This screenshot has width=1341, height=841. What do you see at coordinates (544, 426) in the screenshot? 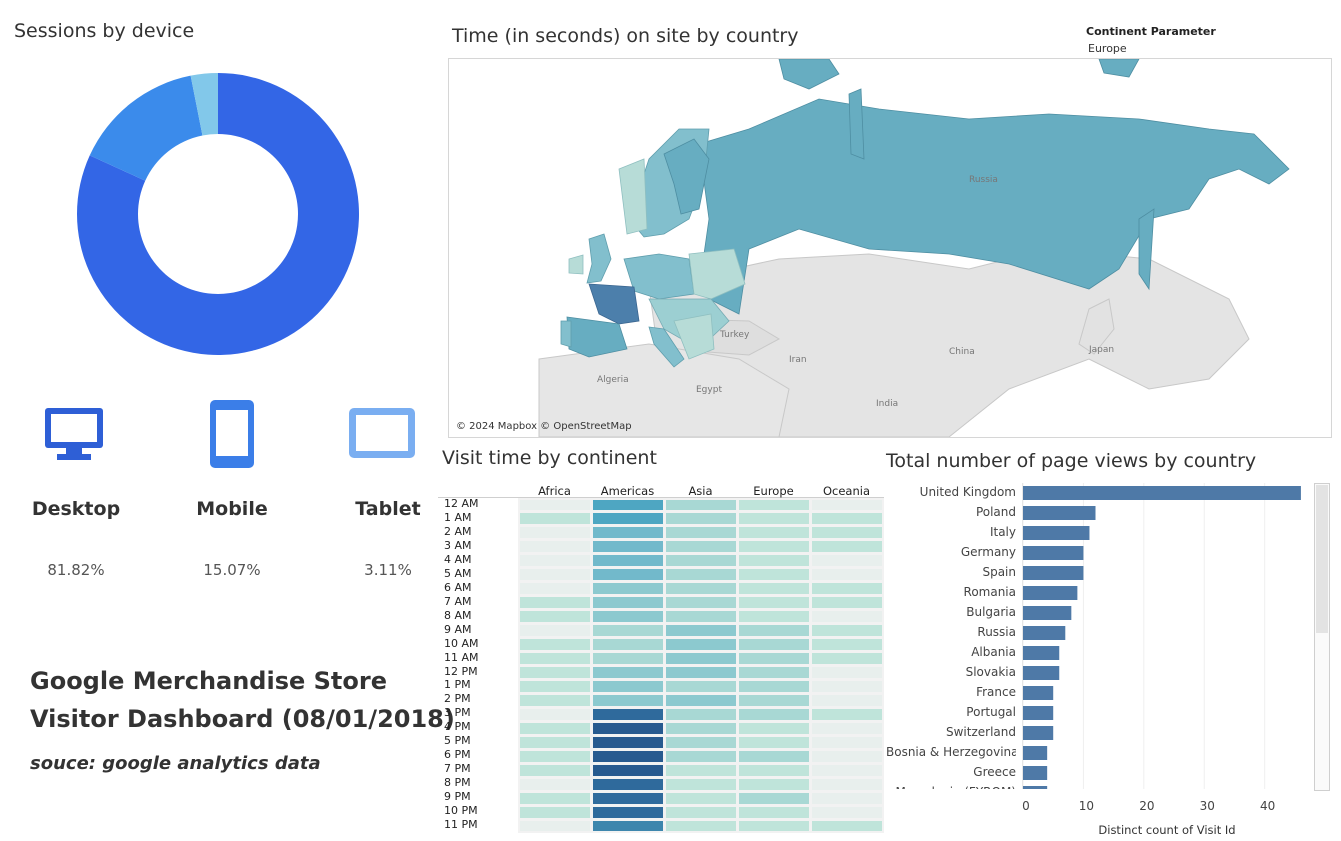
I see `map-attribution: © 2024 Mapbox © OpenStreetMap` at bounding box center [544, 426].